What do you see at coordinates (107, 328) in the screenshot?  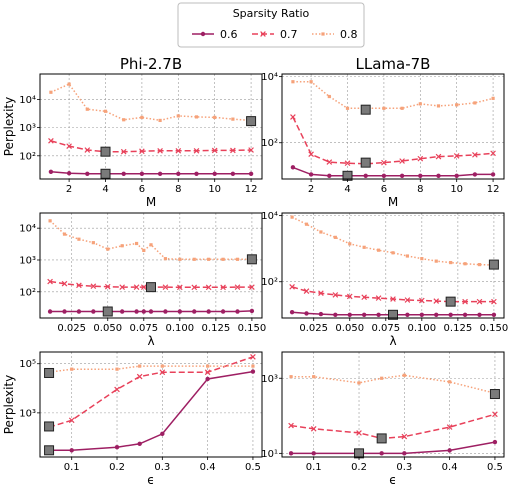 I see `x-tick-label: 0.050` at bounding box center [107, 328].